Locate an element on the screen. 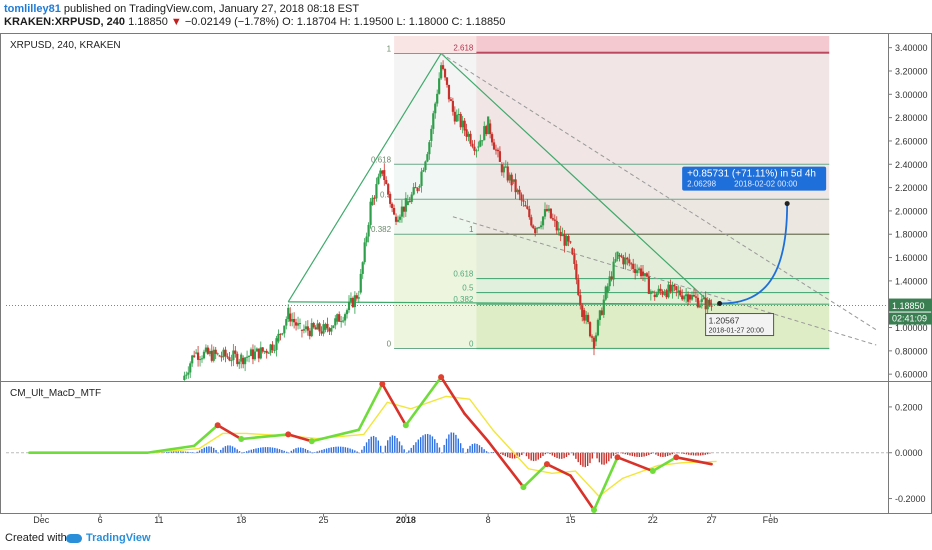  start-point-tooltip is located at coordinates (740, 325).